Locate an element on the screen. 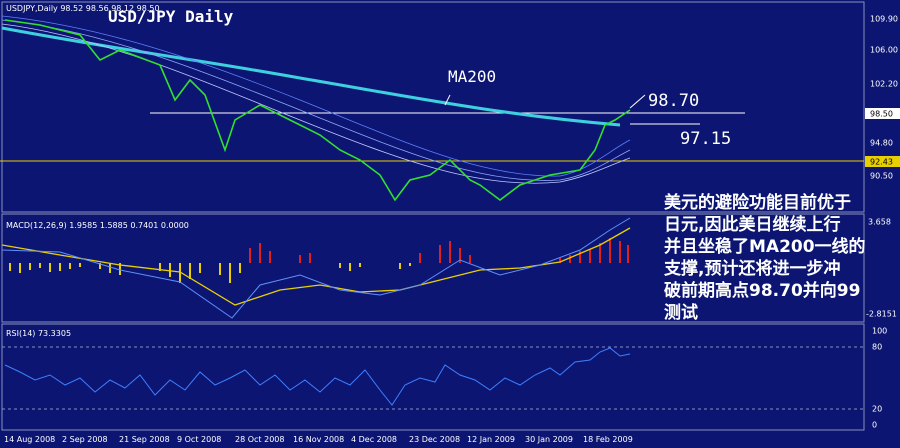  date-label: 2 Sep 2008 is located at coordinates (85, 439).